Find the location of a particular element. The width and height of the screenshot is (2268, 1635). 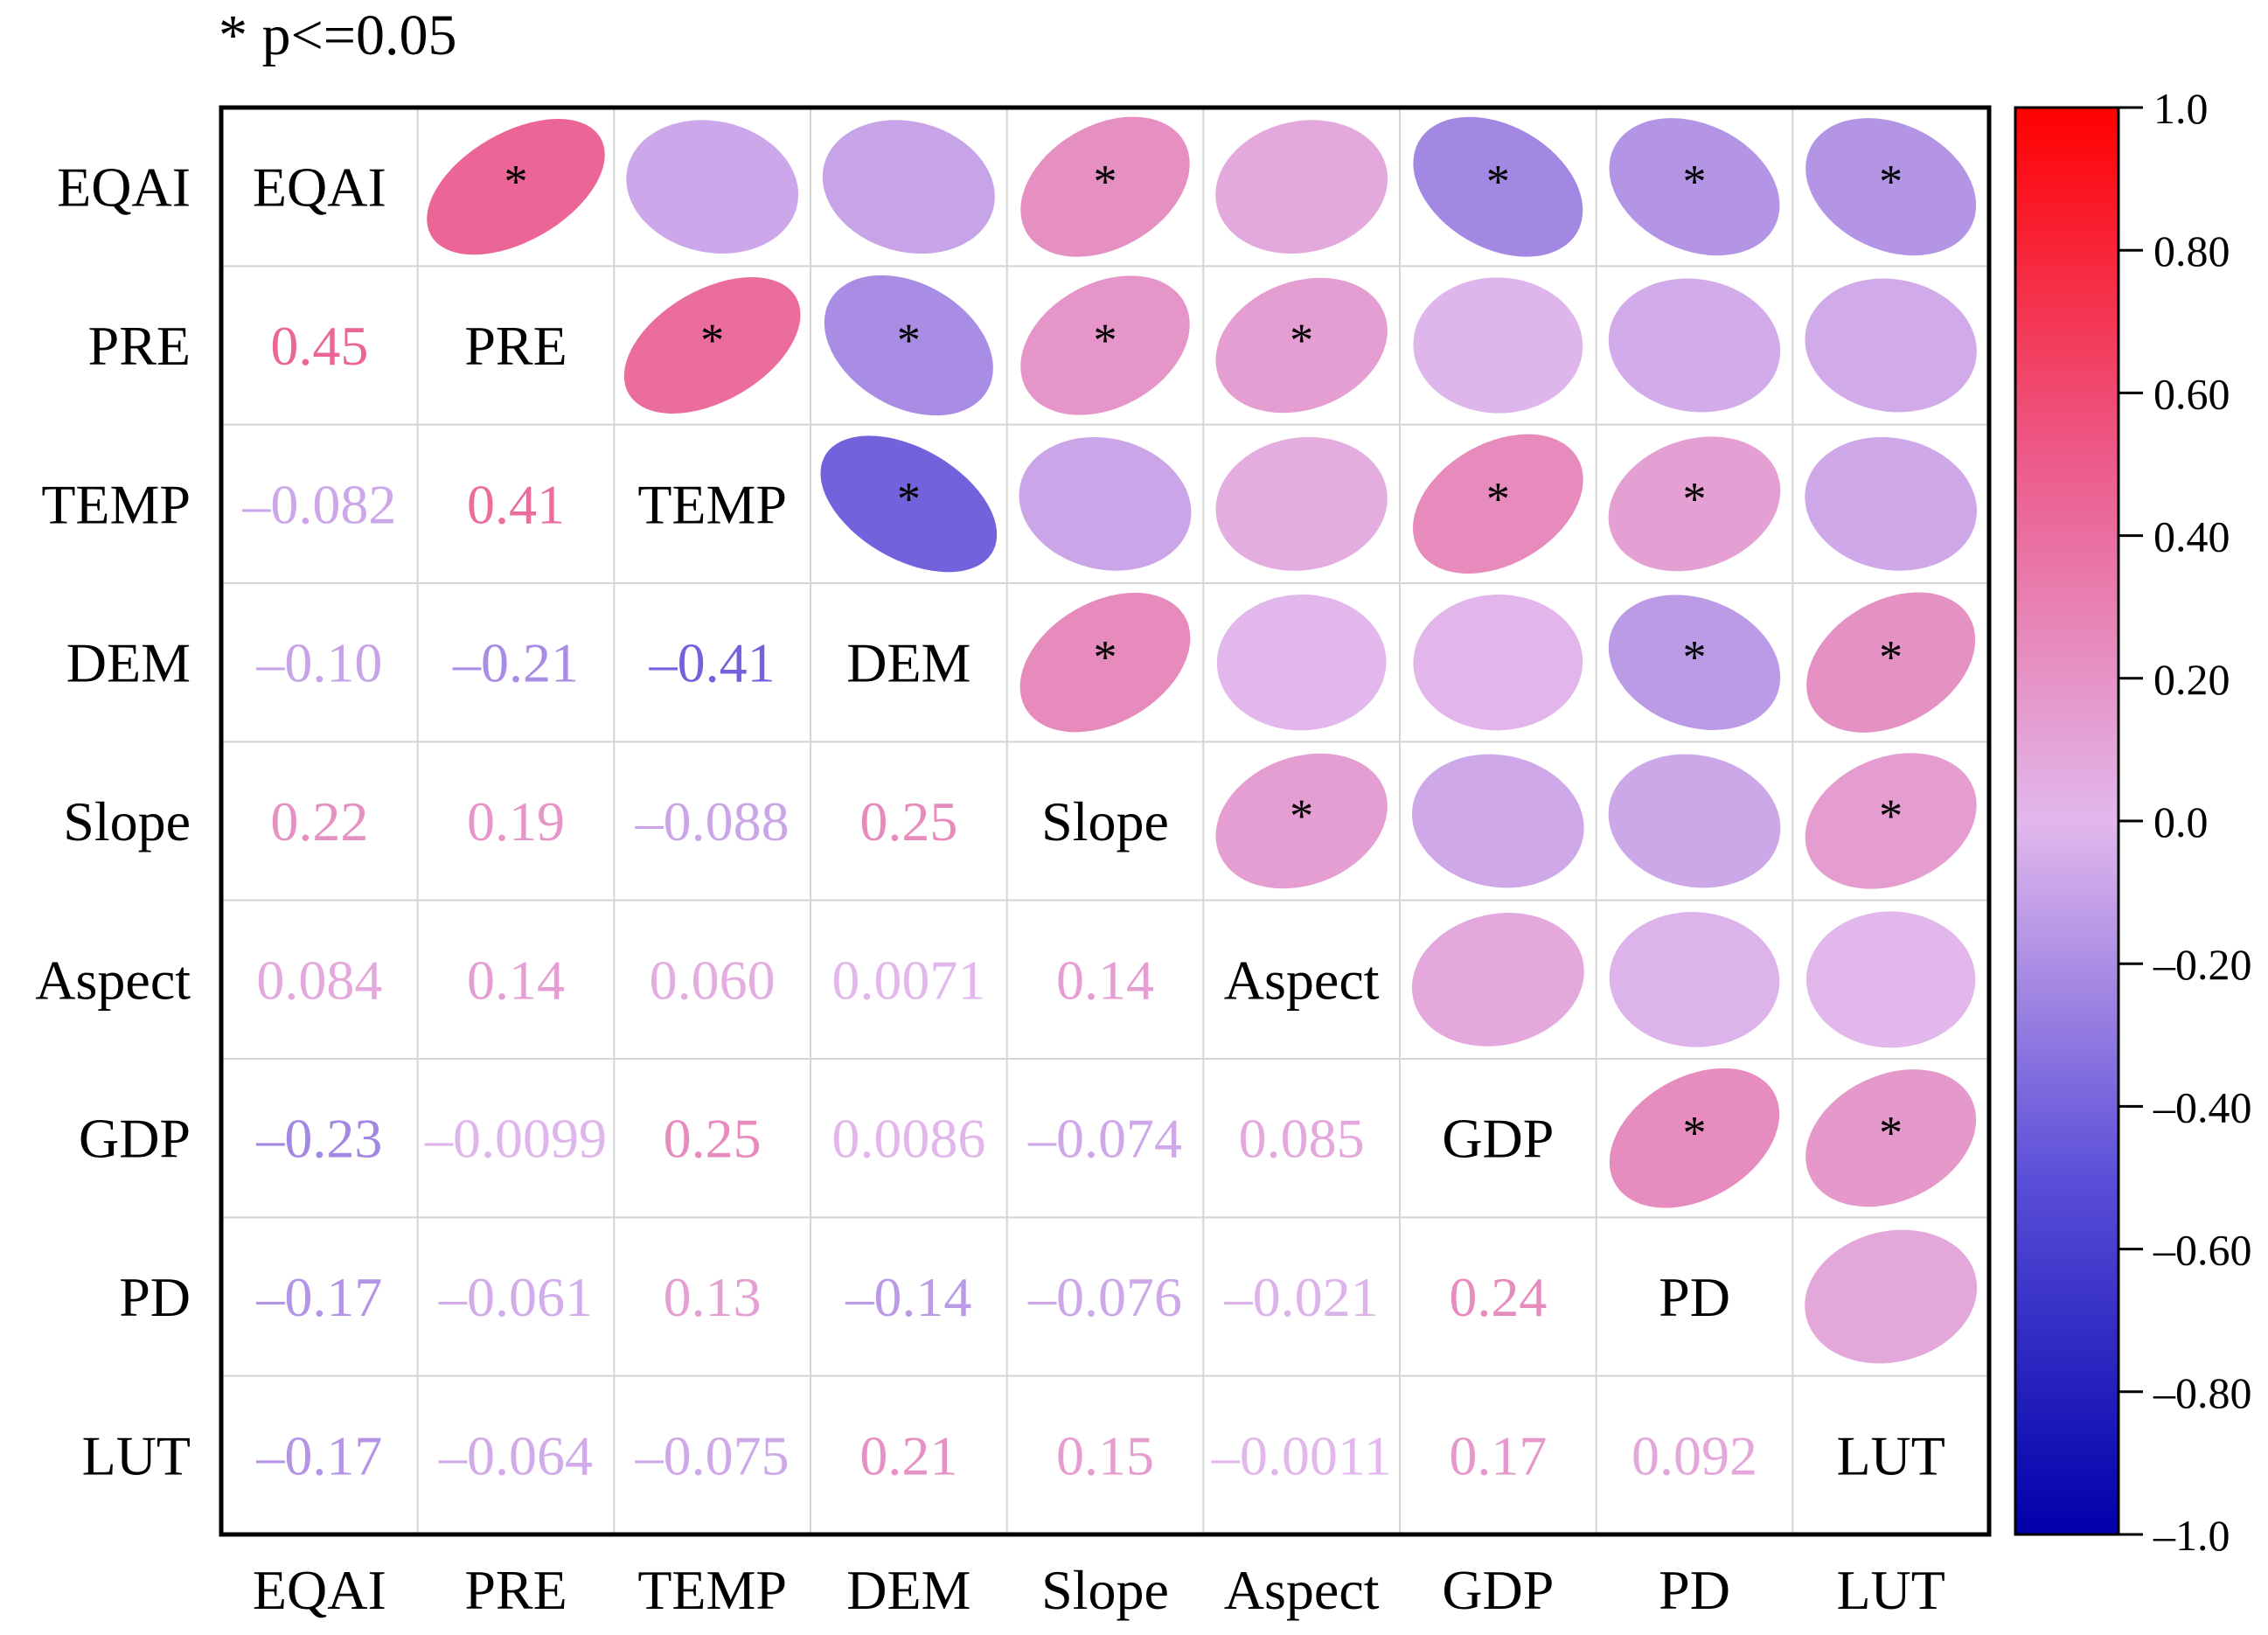

coefficient-label: –0.41 is located at coordinates (712, 663).